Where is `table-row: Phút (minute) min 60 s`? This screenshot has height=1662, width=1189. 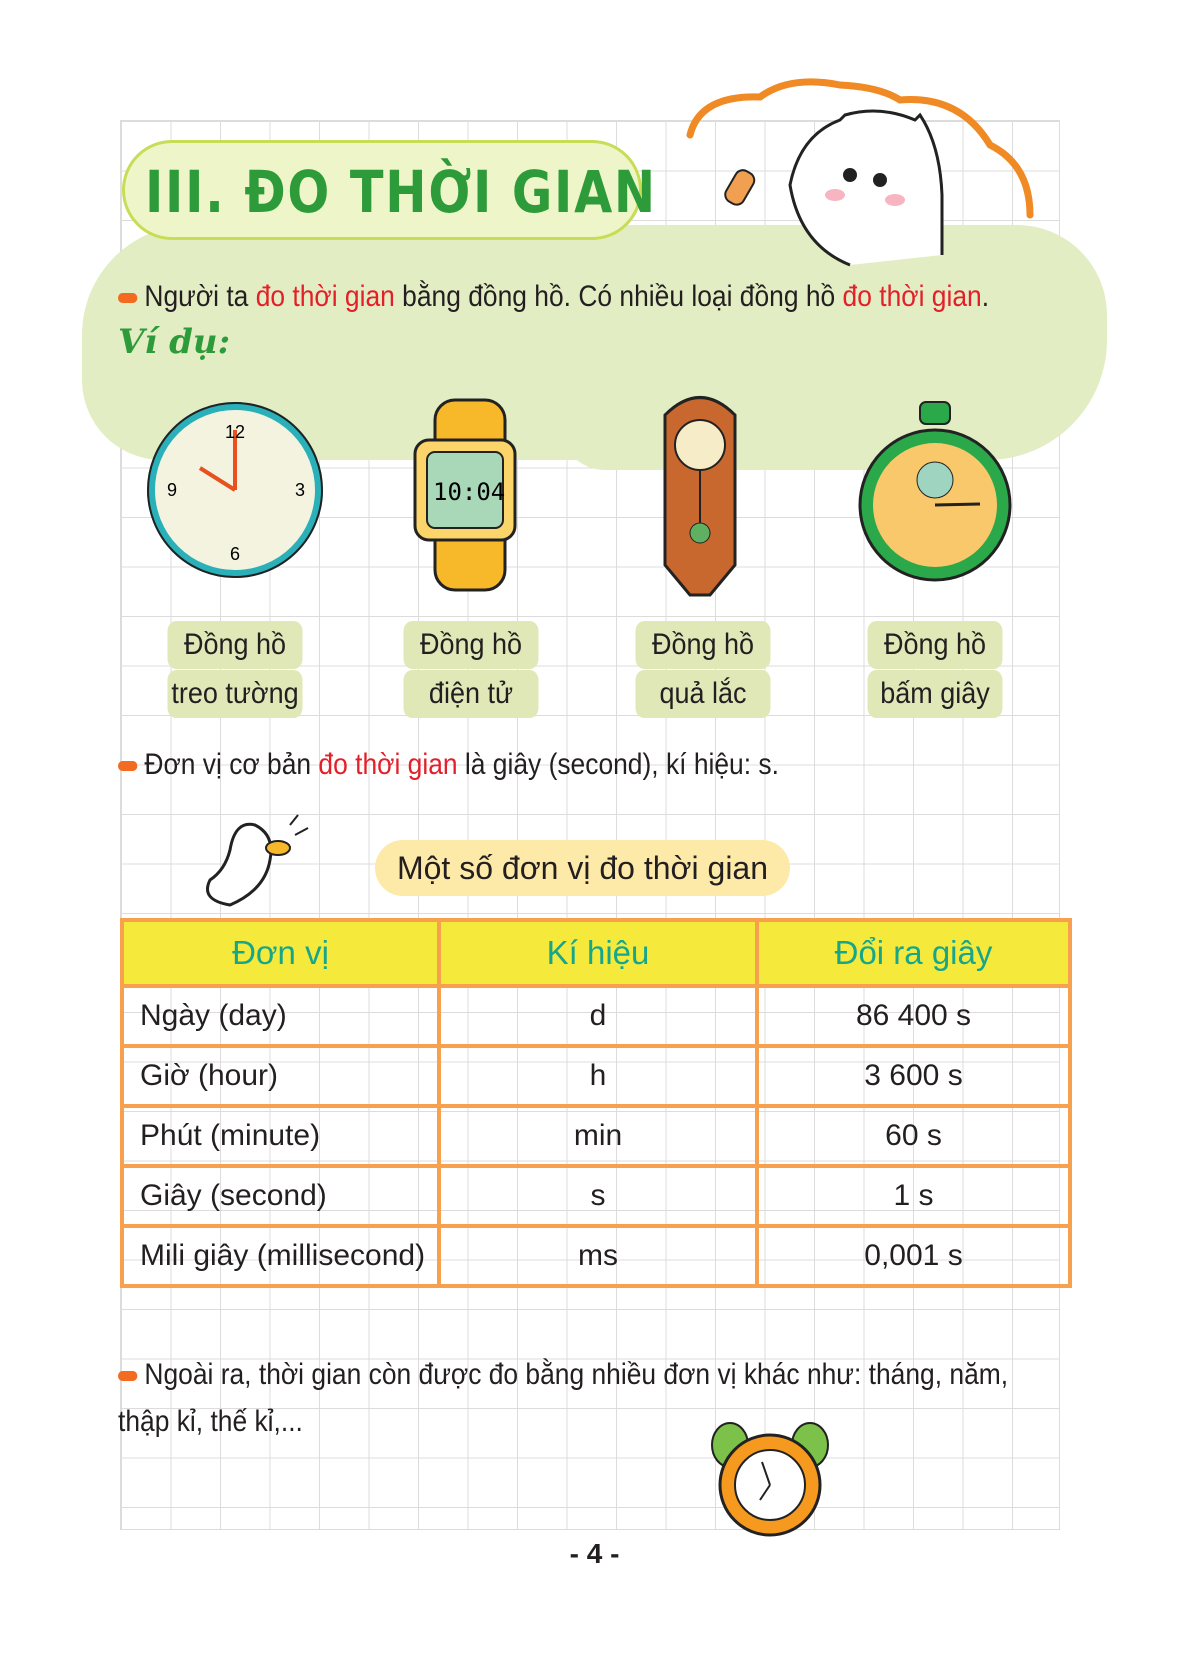
table-row: Phút (minute) min 60 s is located at coordinates (596, 1136).